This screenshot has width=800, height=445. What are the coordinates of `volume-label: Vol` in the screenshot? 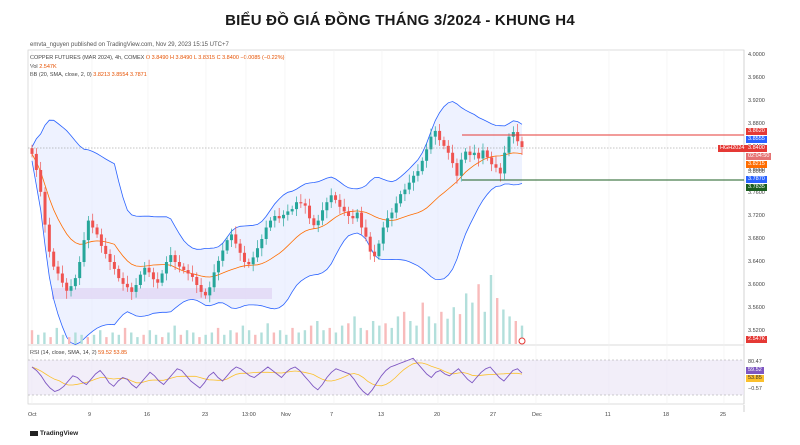 It's located at (34, 67).